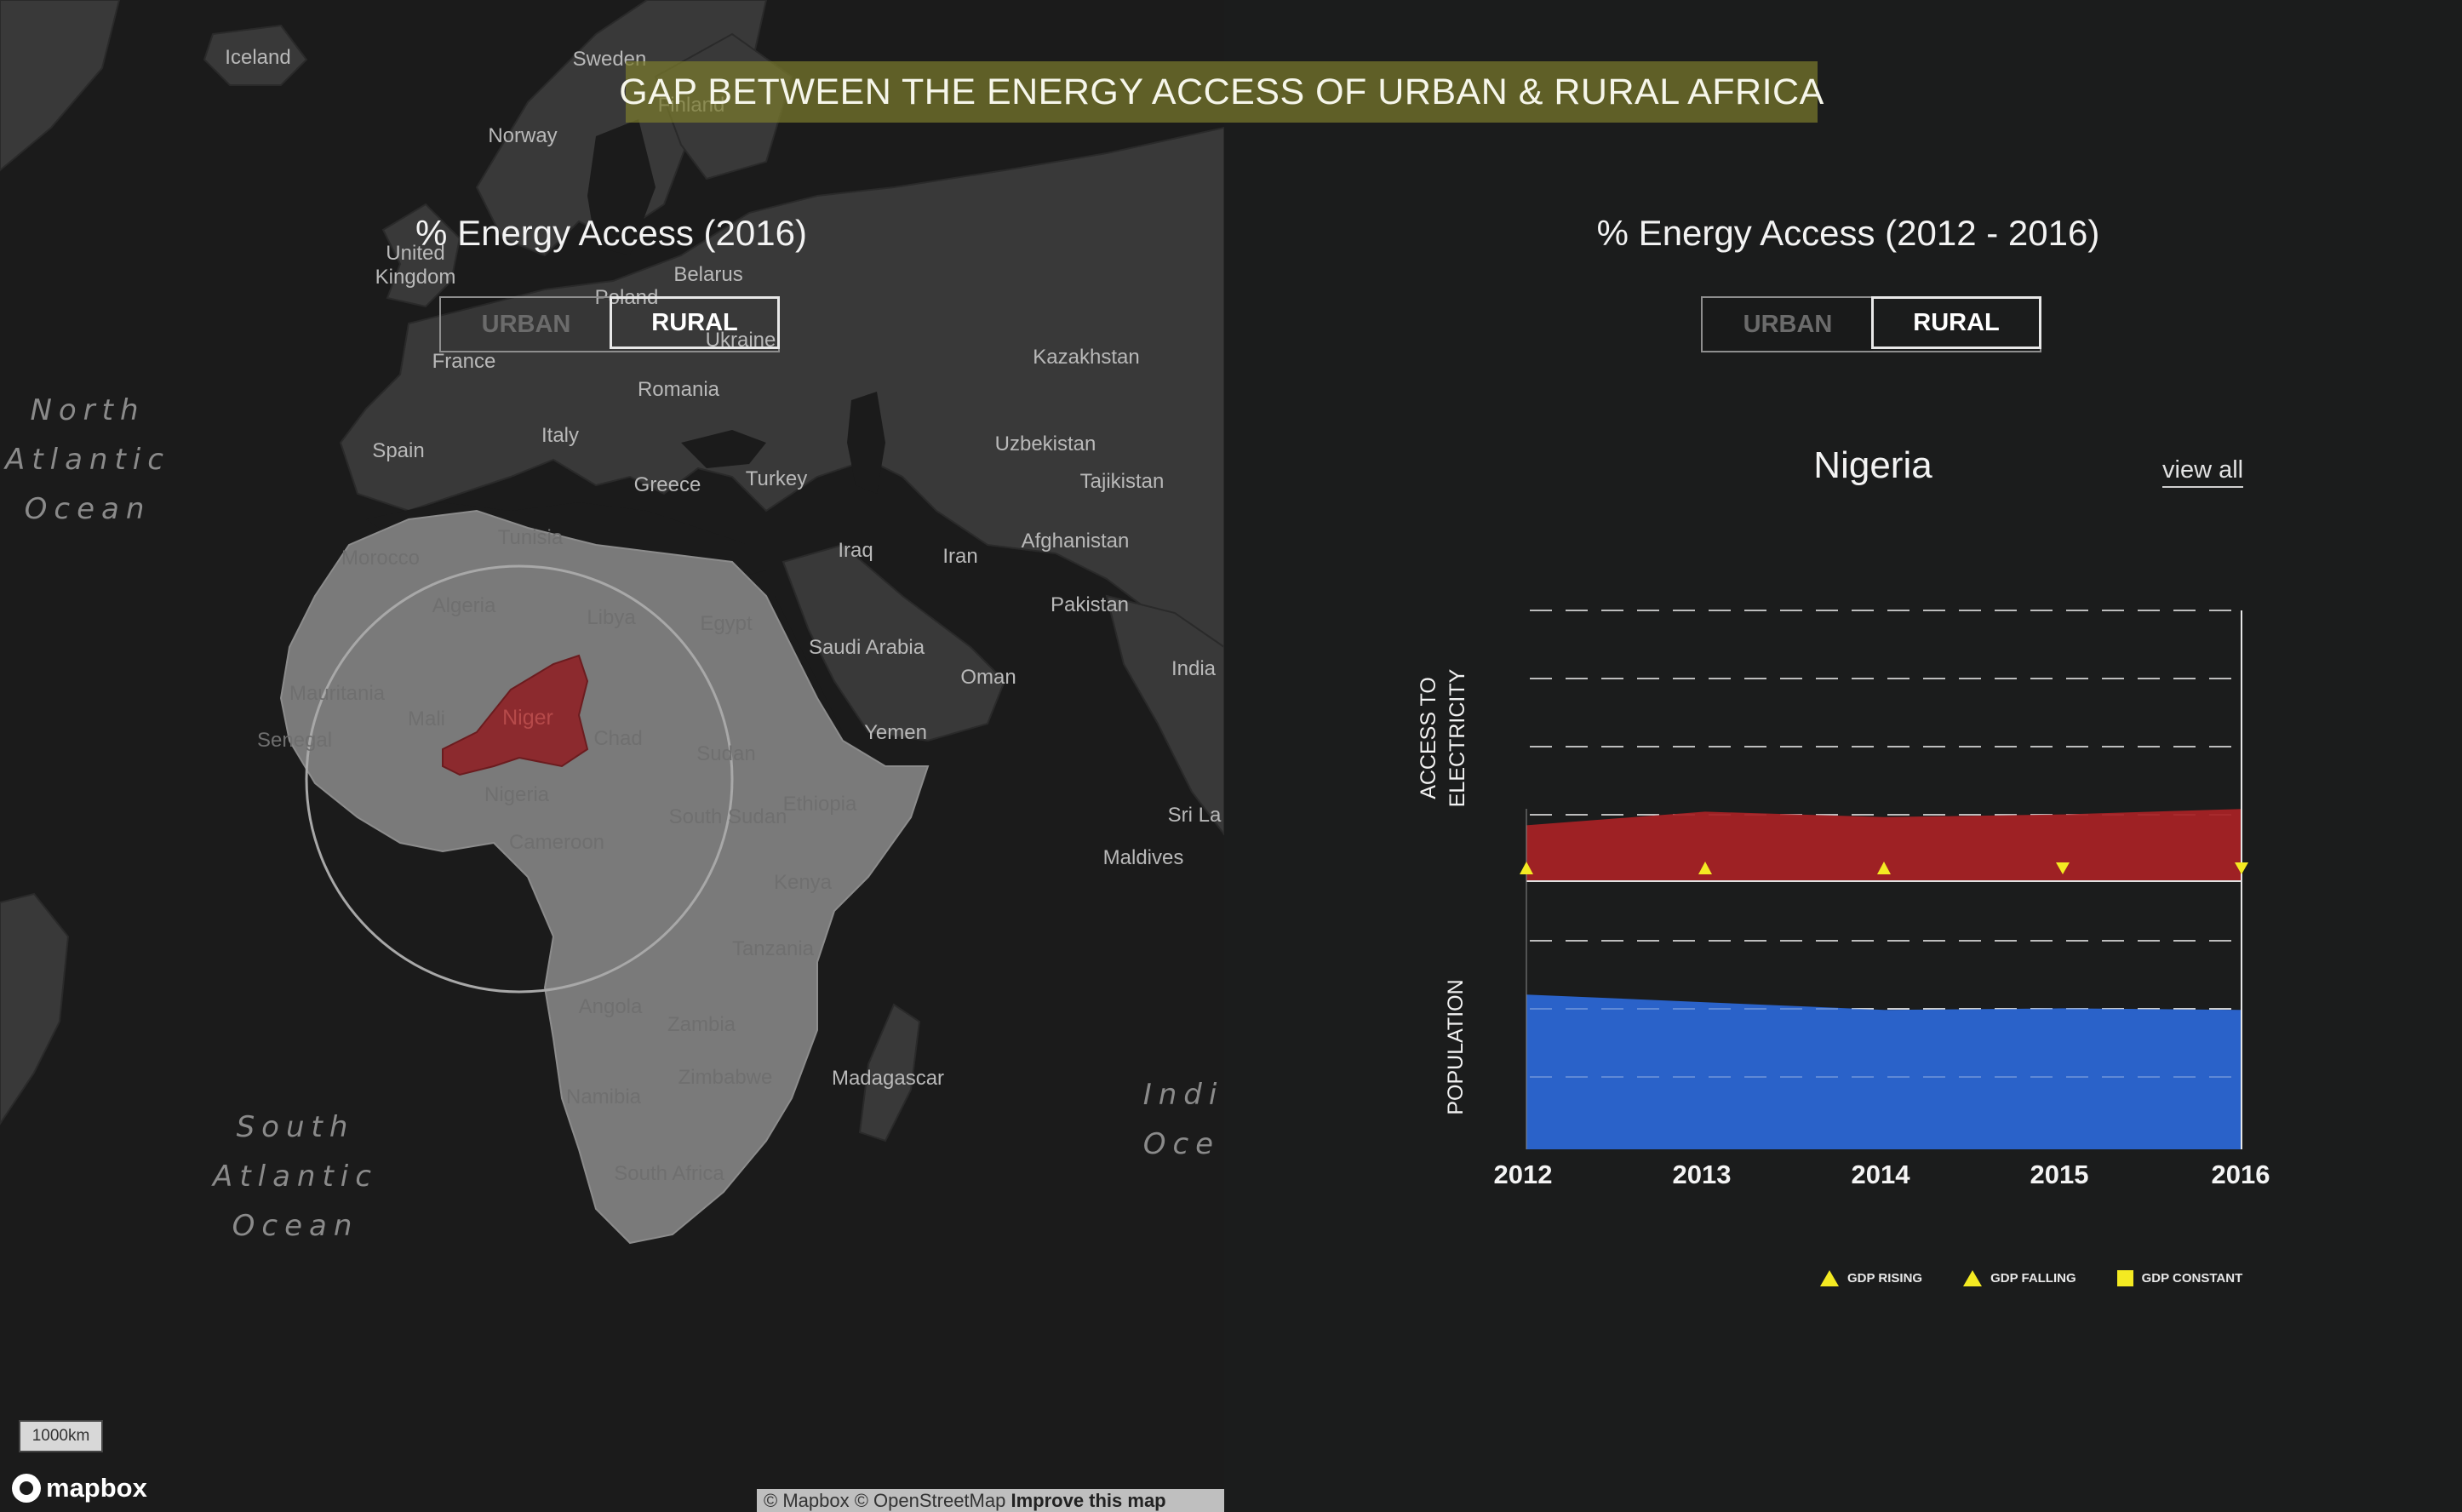 This screenshot has width=2462, height=1512. I want to click on chart-heading: % Energy Access (2012 - 2016), so click(1848, 233).